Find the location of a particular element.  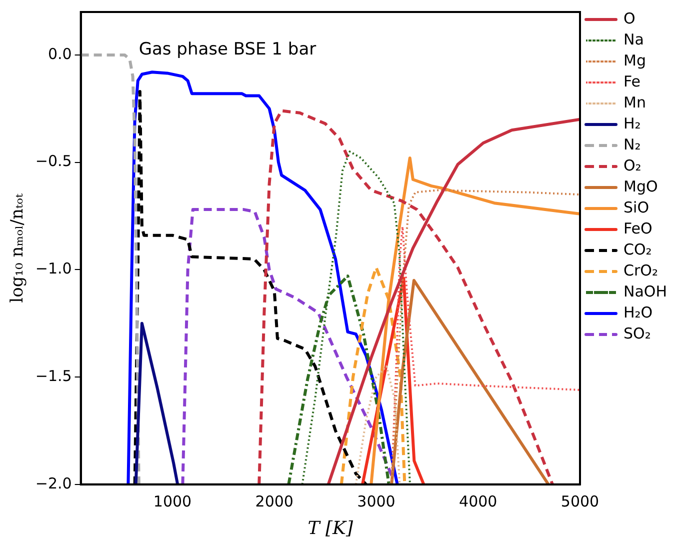

y-tick-label: −2.0 is located at coordinates (53, 483).